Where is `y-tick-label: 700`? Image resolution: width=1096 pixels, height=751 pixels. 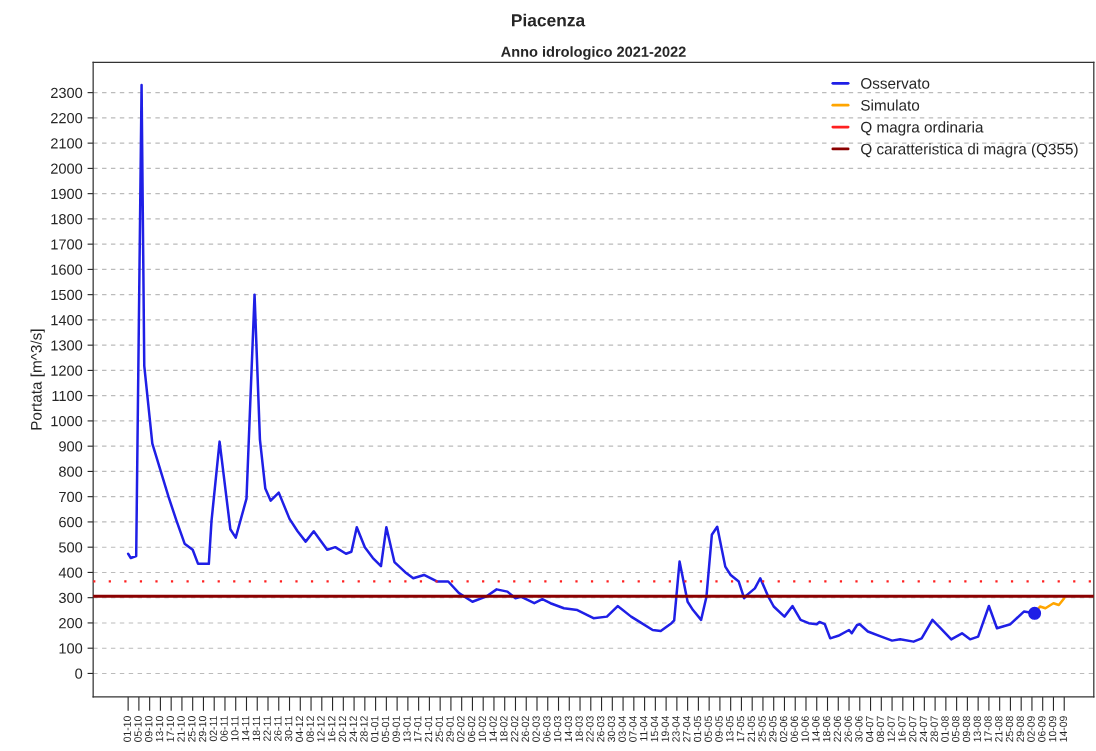
y-tick-label: 700 is located at coordinates (71, 497).